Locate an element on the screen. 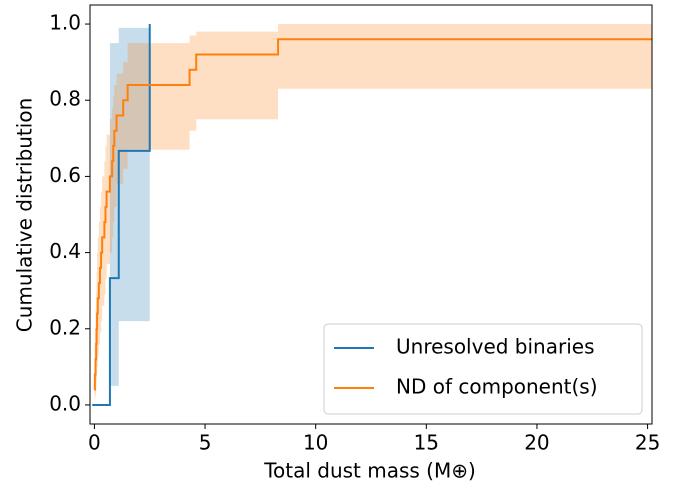  x-tick-label: 10 is located at coordinates (315, 443).